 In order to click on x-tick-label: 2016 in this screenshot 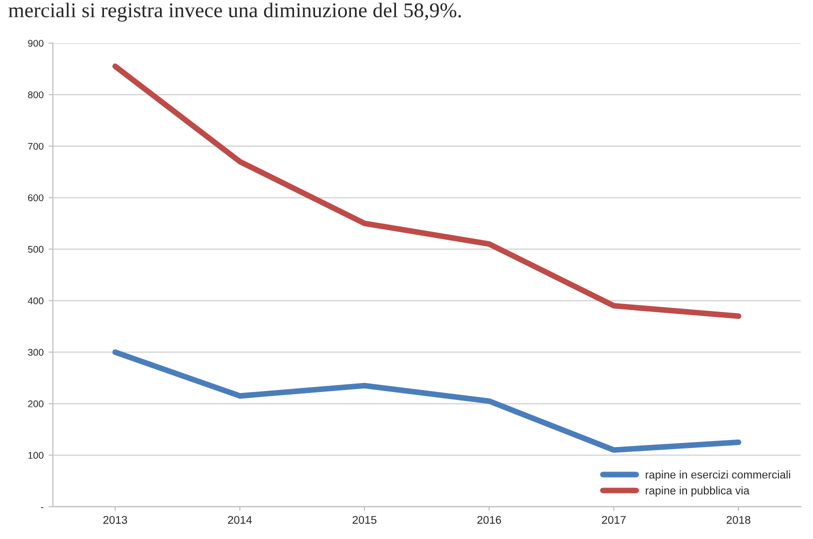, I will do `click(489, 520)`.